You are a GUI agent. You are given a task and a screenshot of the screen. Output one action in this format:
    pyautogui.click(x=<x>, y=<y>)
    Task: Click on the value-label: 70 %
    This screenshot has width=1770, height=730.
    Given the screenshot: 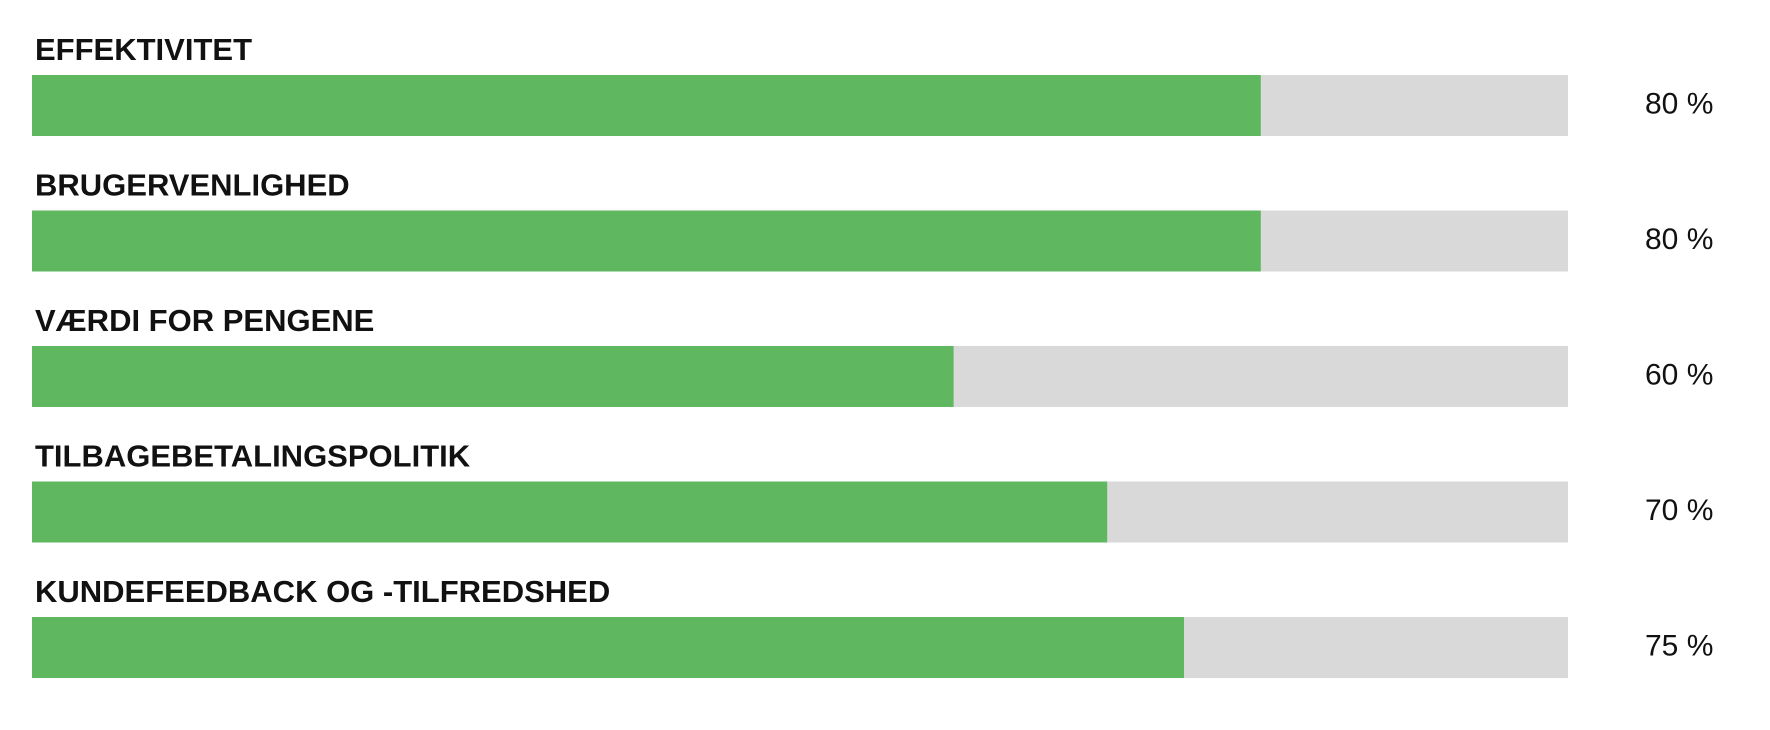 What is the action you would take?
    pyautogui.click(x=1679, y=510)
    